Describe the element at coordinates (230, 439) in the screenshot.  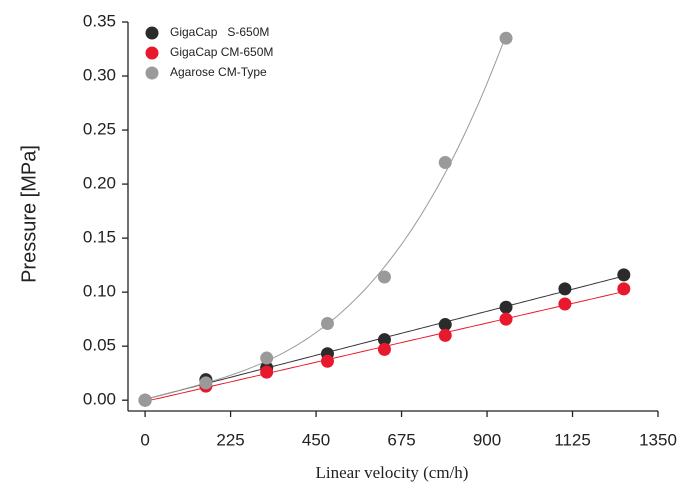
I see `x-tick-label: 225` at that location.